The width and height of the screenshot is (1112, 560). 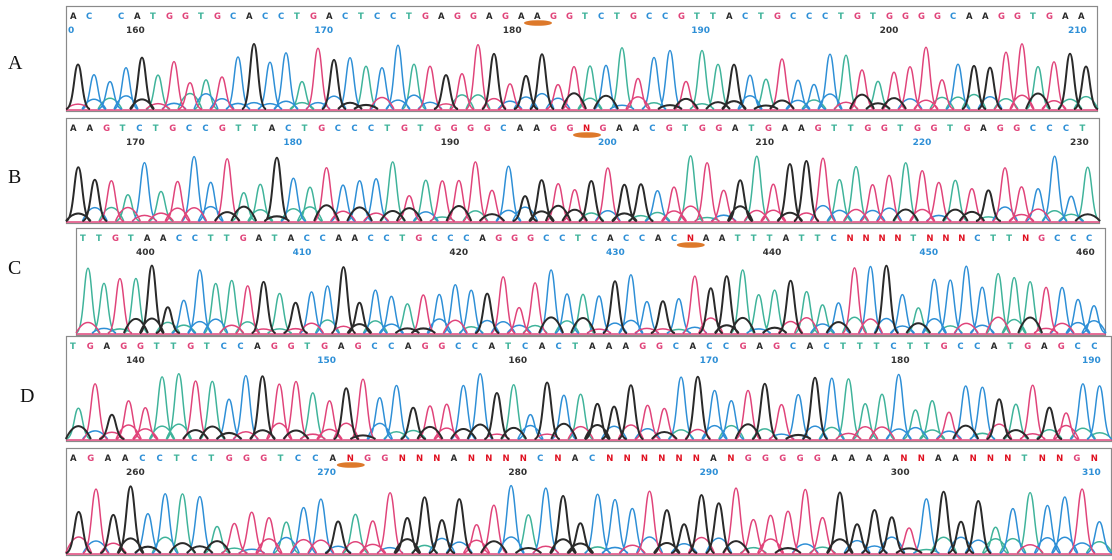 What do you see at coordinates (615, 253) in the screenshot?
I see `position-ruler: 400 410 420 430 440 450 460` at bounding box center [615, 253].